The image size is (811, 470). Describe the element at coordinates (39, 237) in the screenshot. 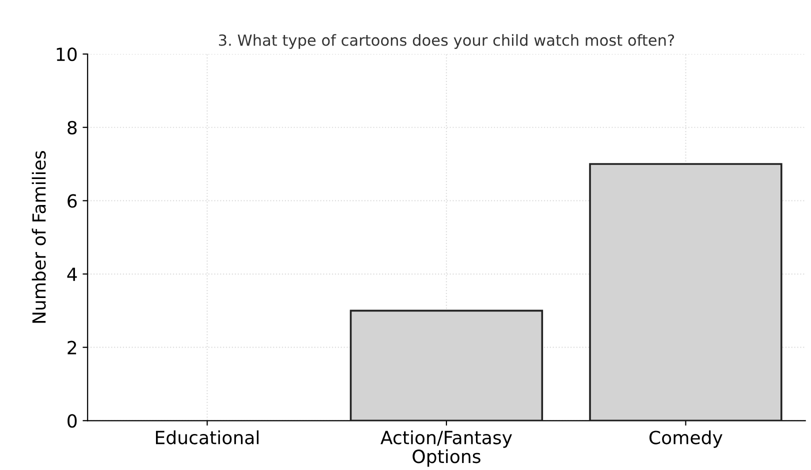

I see `y-axis-title: Number of Families` at that location.